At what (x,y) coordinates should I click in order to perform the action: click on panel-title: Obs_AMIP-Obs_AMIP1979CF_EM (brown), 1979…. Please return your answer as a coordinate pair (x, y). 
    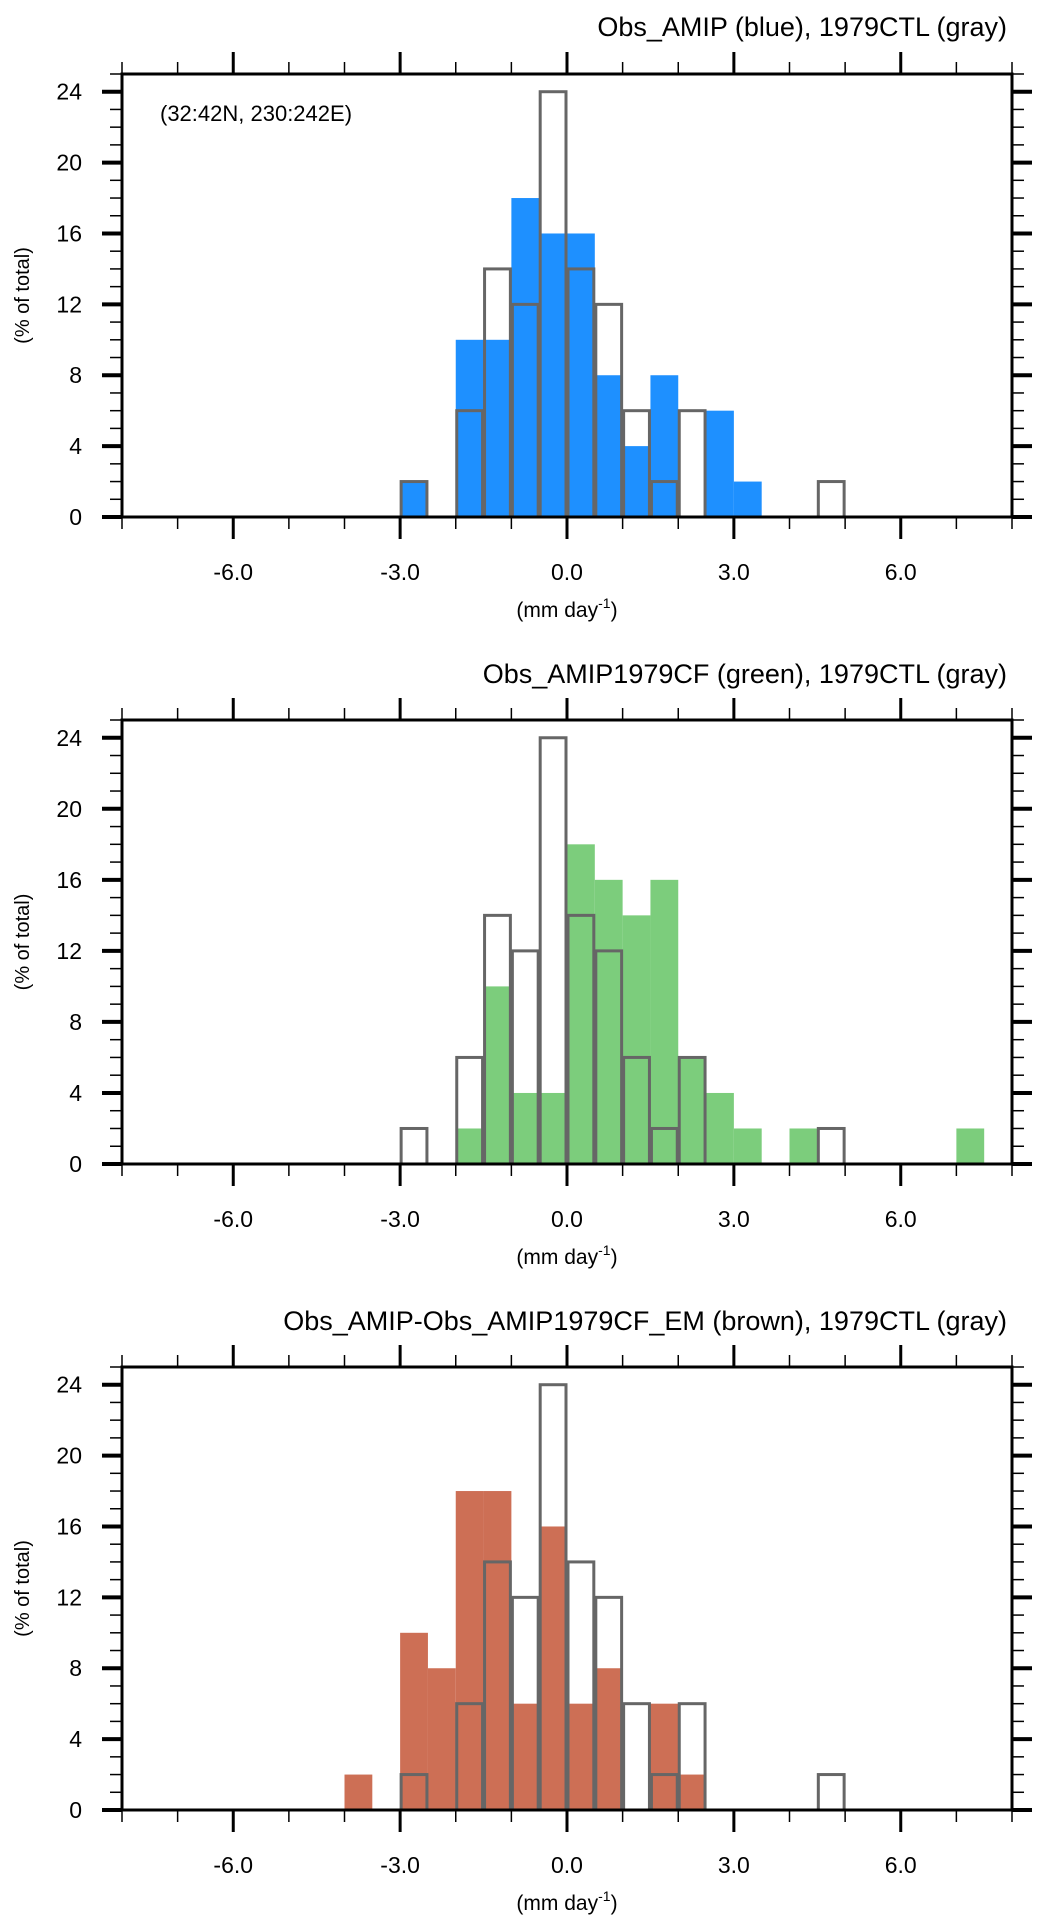
    Looking at the image, I should click on (645, 1321).